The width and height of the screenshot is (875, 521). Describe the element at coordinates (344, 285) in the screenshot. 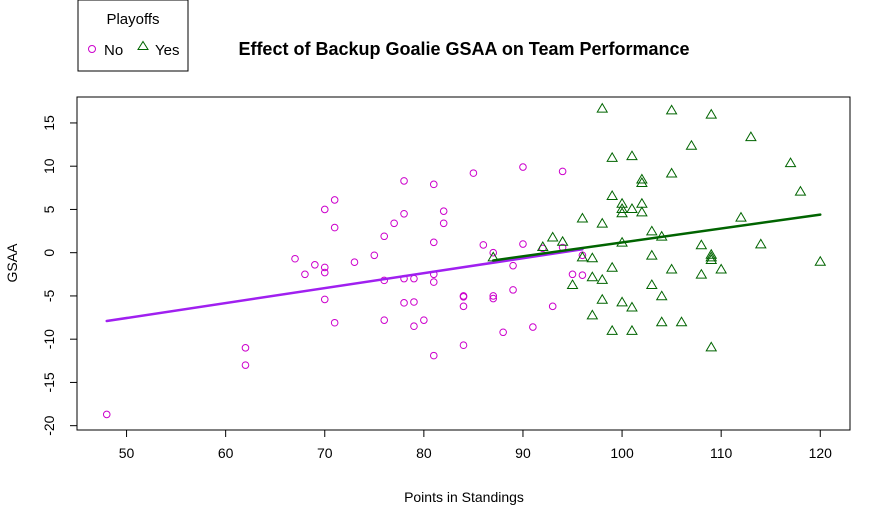

I see `fit-line-no` at that location.